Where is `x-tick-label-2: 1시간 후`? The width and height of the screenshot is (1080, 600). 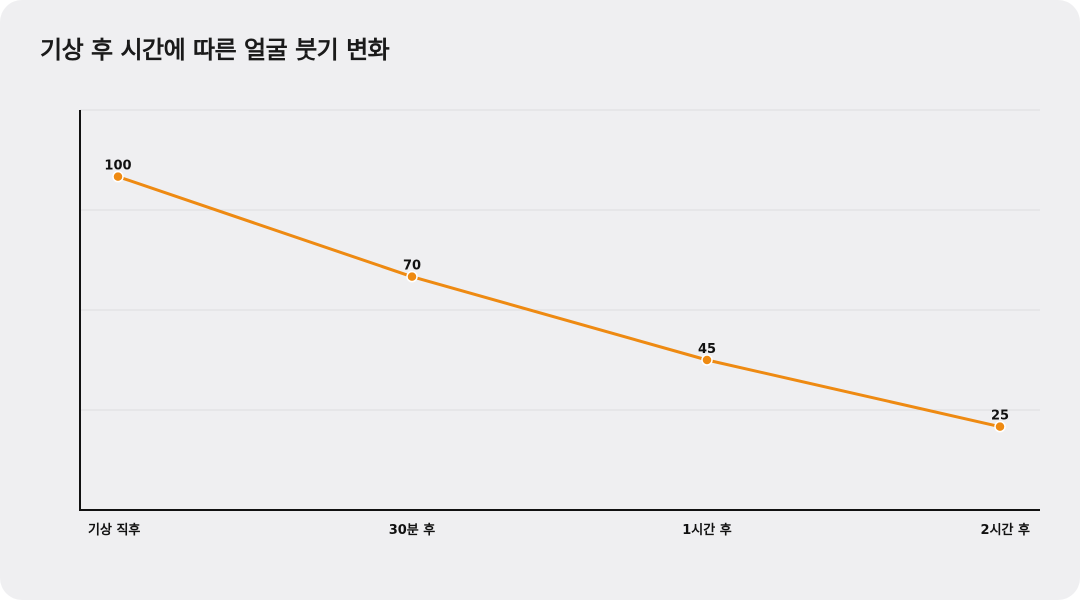 x-tick-label-2: 1시간 후 is located at coordinates (706, 530).